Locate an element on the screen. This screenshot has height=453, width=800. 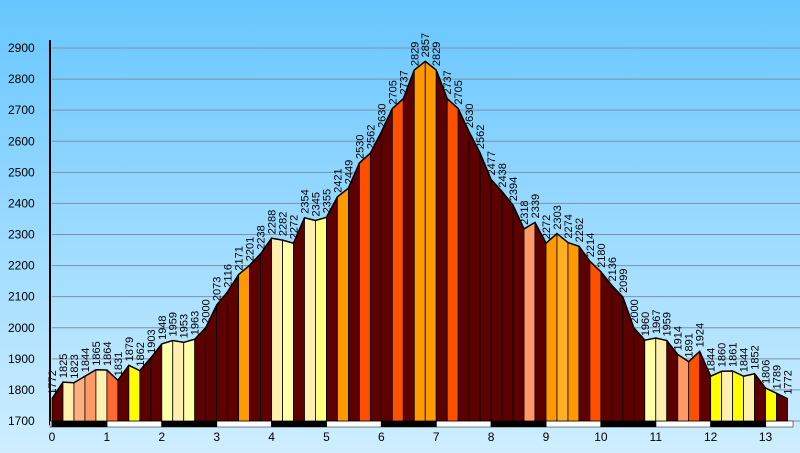
y-tick-label: 2200 is located at coordinates (21, 266).